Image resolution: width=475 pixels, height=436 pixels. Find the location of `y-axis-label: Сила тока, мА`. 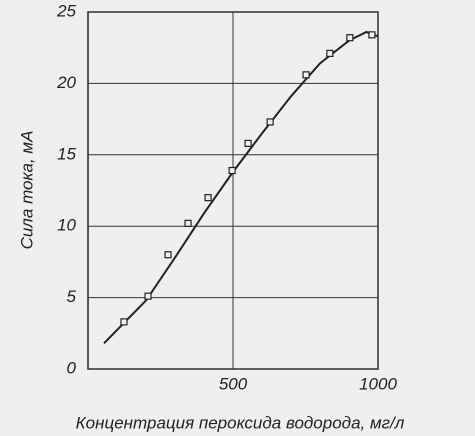

y-axis-label: Сила тока, мА is located at coordinates (26, 190).